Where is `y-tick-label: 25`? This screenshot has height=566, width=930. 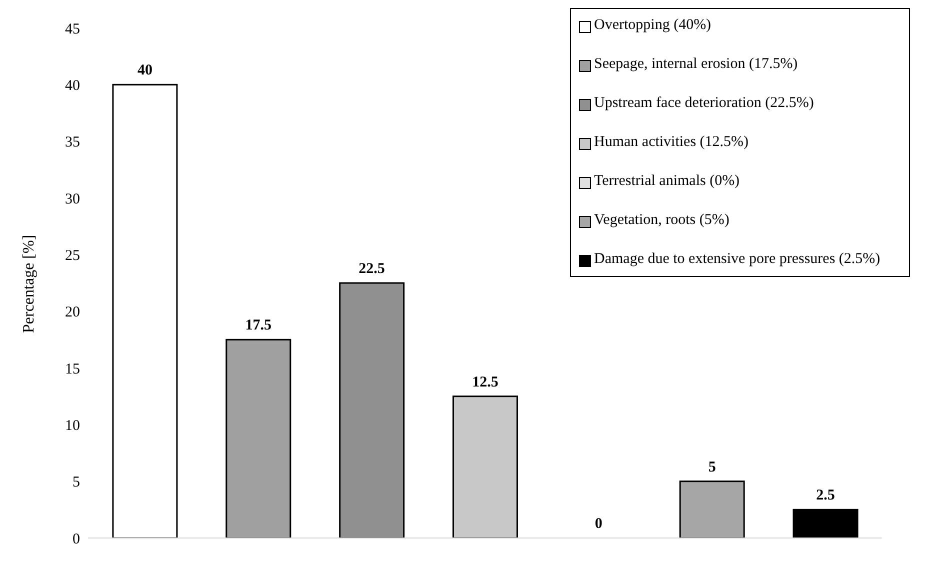 y-tick-label: 25 is located at coordinates (72, 256).